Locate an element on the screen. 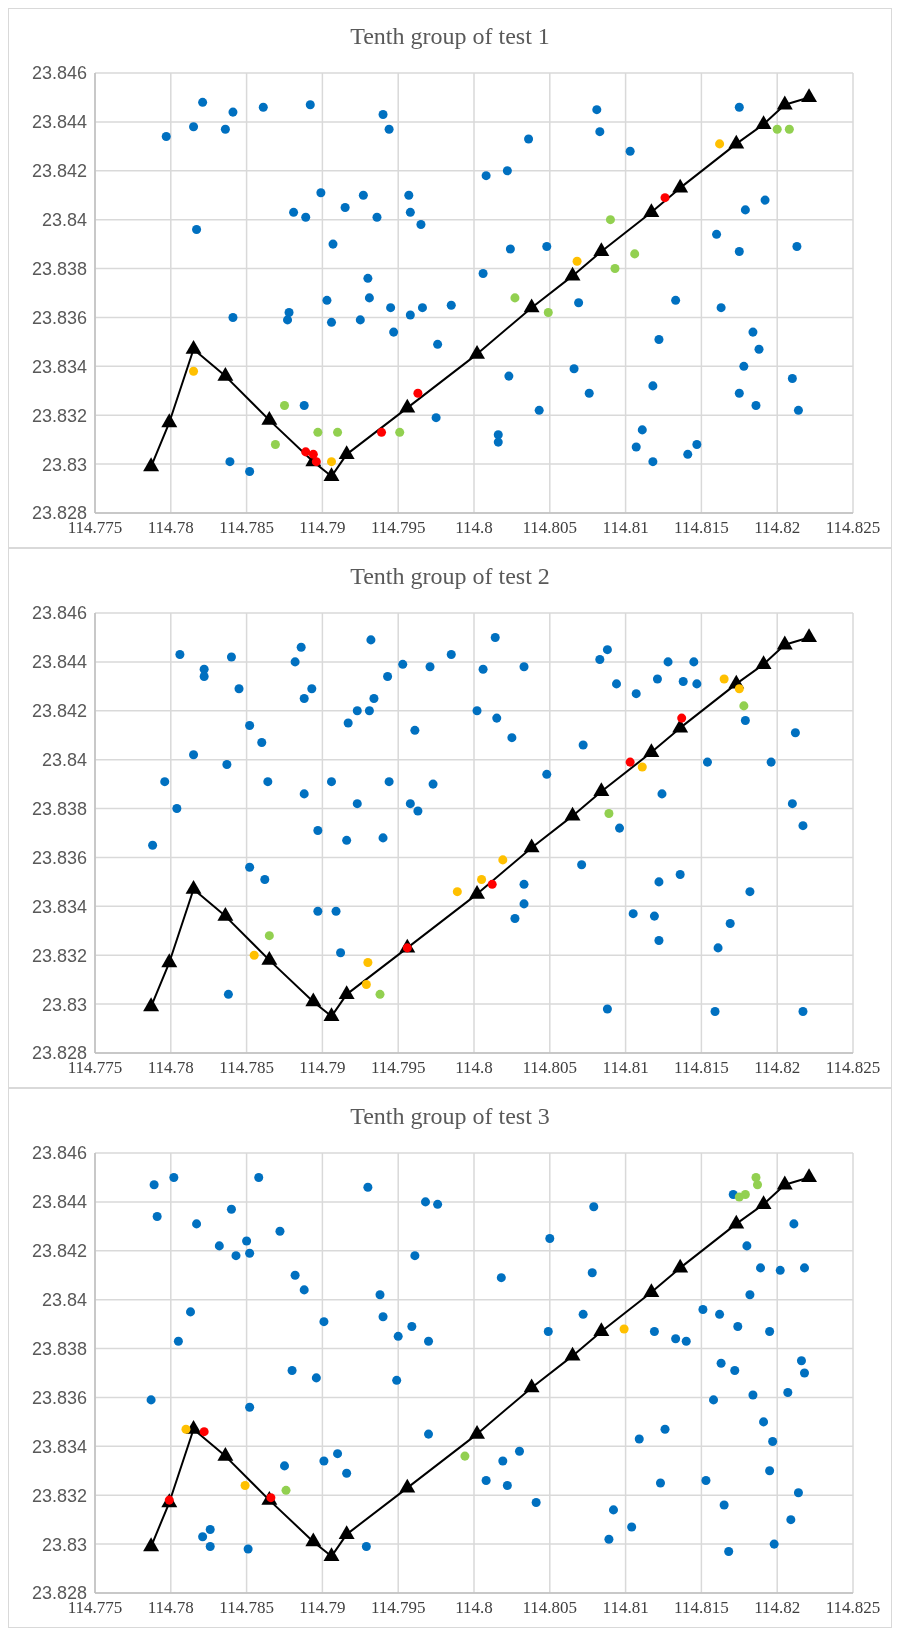  y-tick-label: 23.838 is located at coordinates (59, 268).